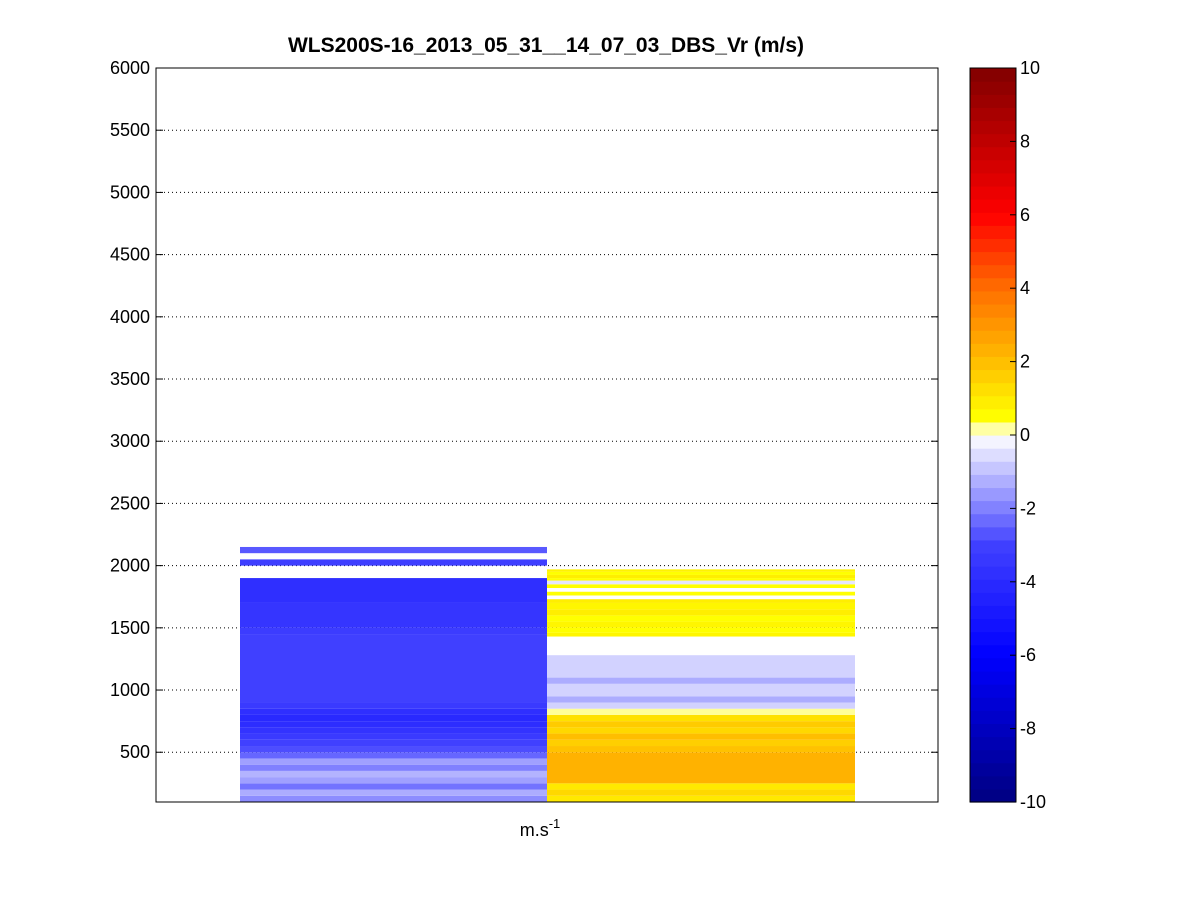 The image size is (1201, 901). I want to click on y-tick-label: 3000, so click(130, 441).